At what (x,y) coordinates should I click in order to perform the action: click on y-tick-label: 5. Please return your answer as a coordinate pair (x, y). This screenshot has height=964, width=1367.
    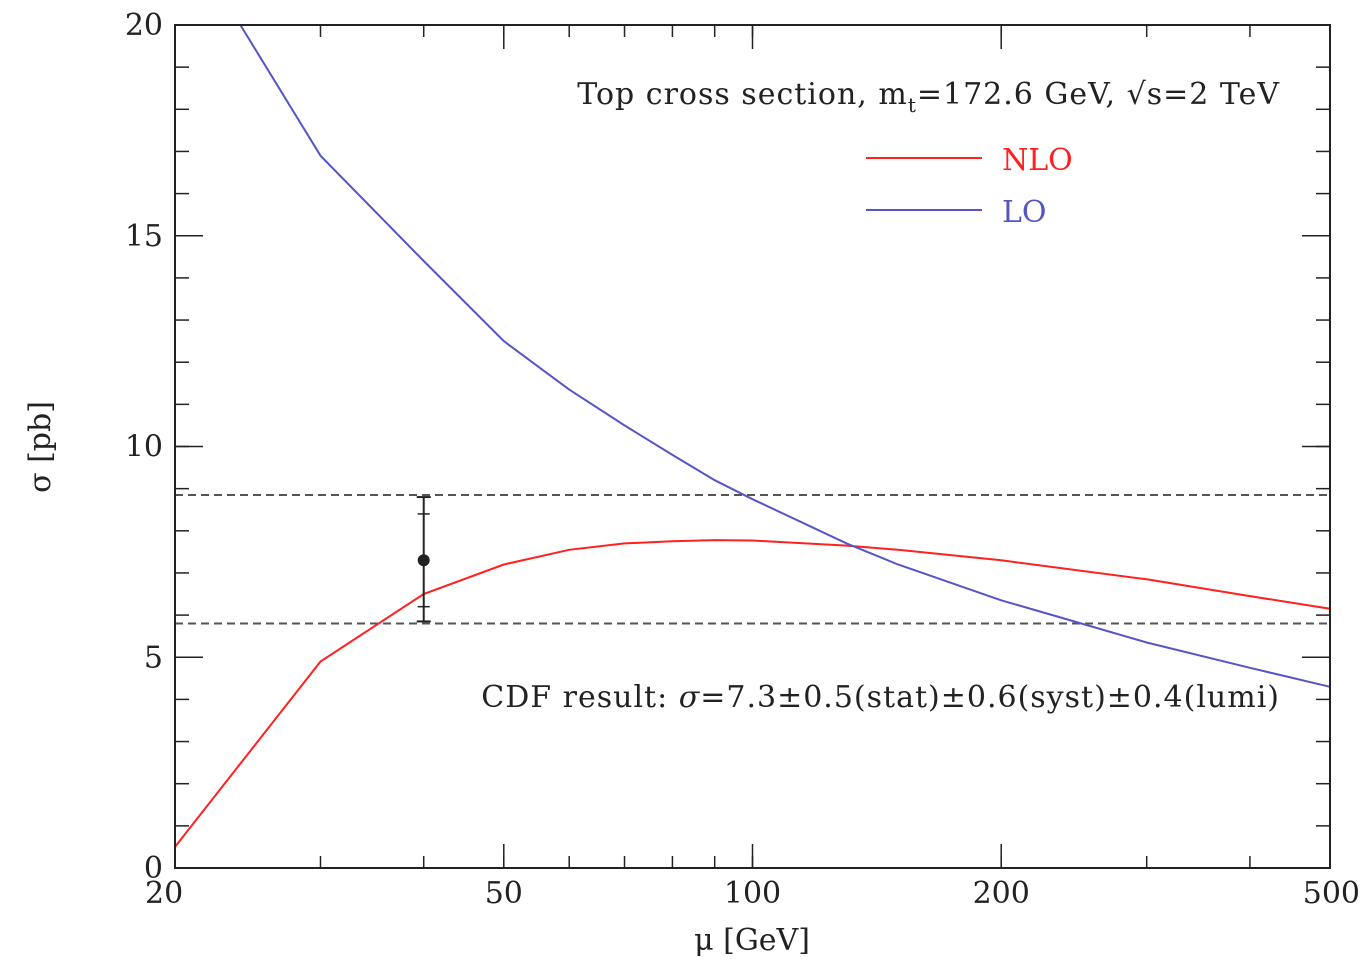
    Looking at the image, I should click on (153, 657).